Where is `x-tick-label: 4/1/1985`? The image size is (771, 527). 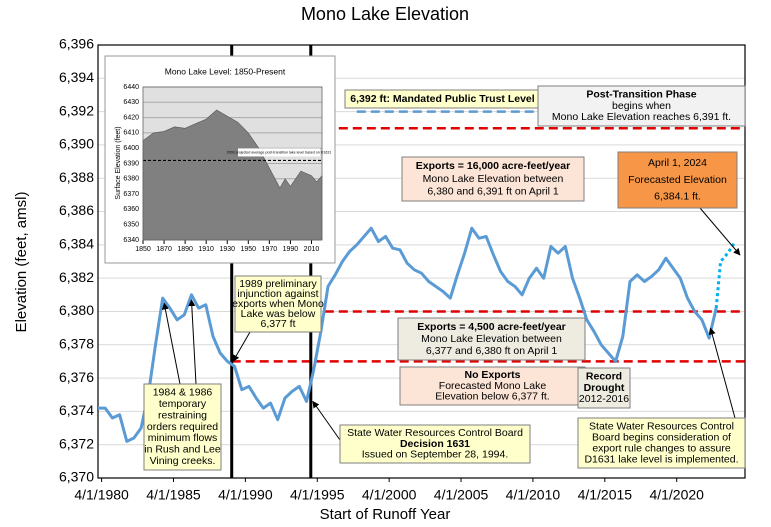 x-tick-label: 4/1/1985 is located at coordinates (173, 495).